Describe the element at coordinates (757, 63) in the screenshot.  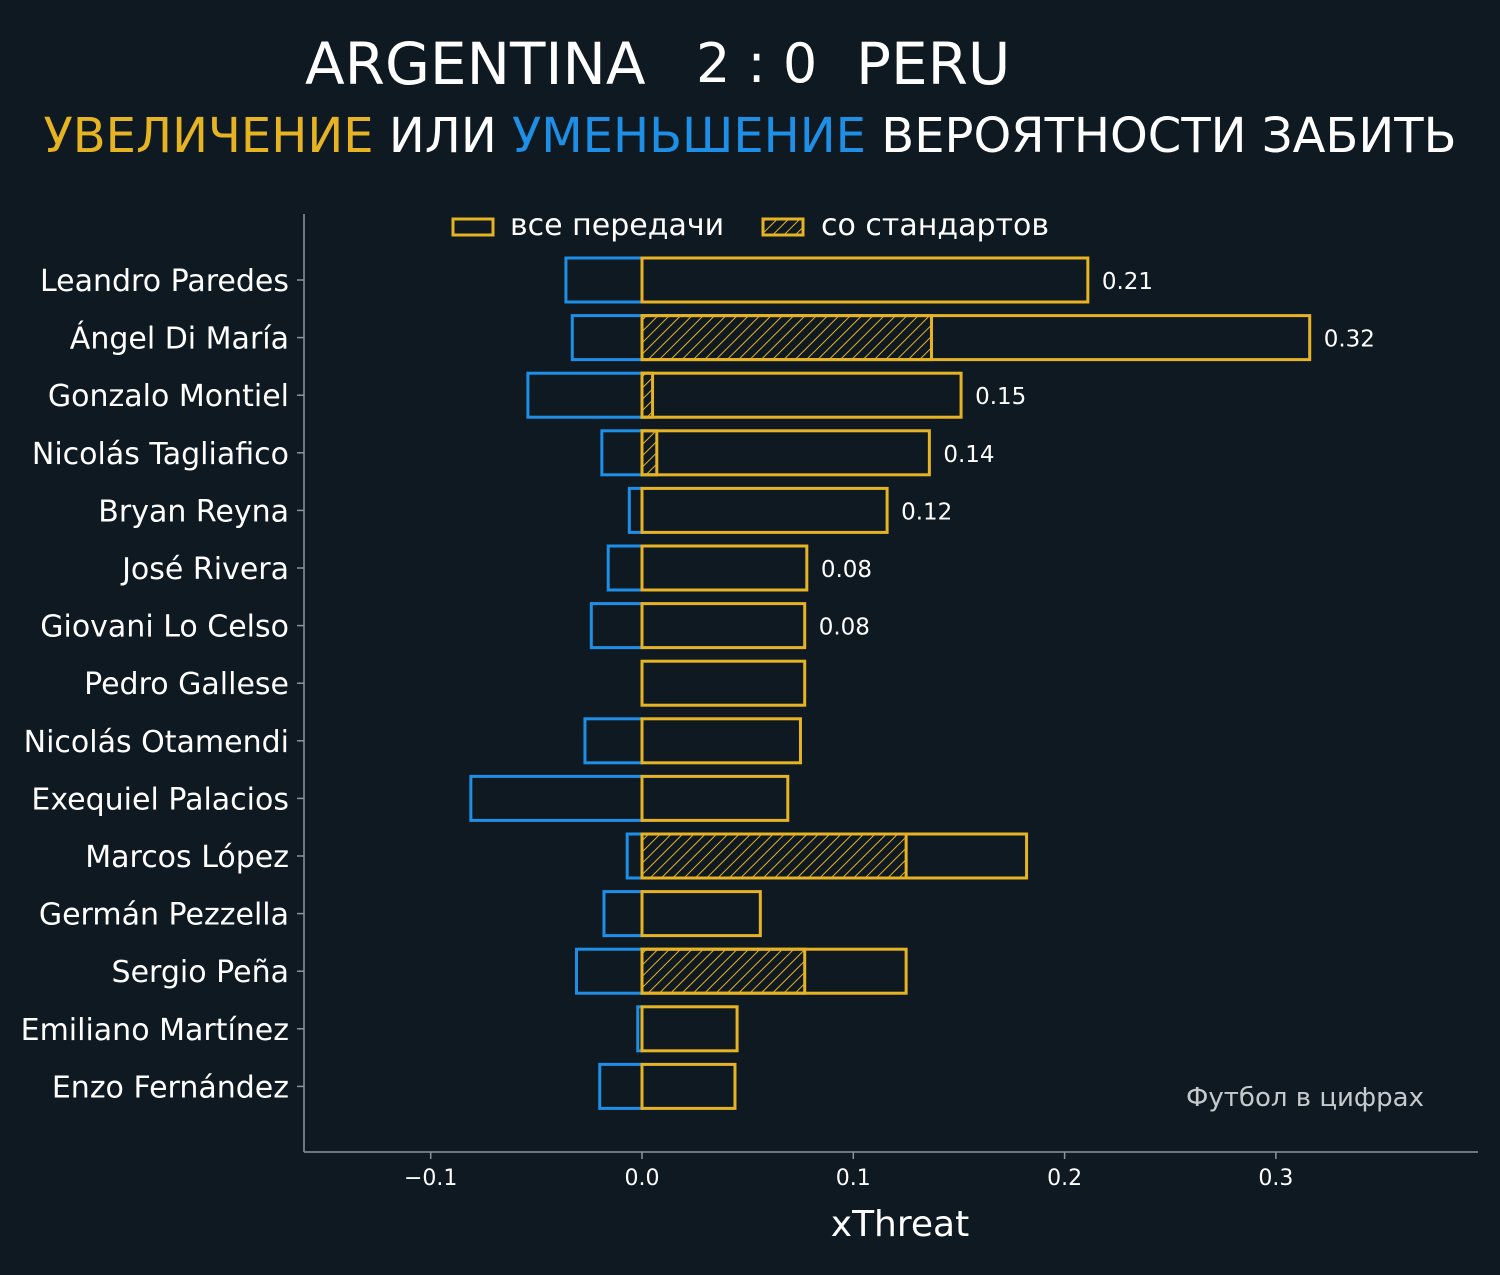
I see `match-score: 2 : 0` at that location.